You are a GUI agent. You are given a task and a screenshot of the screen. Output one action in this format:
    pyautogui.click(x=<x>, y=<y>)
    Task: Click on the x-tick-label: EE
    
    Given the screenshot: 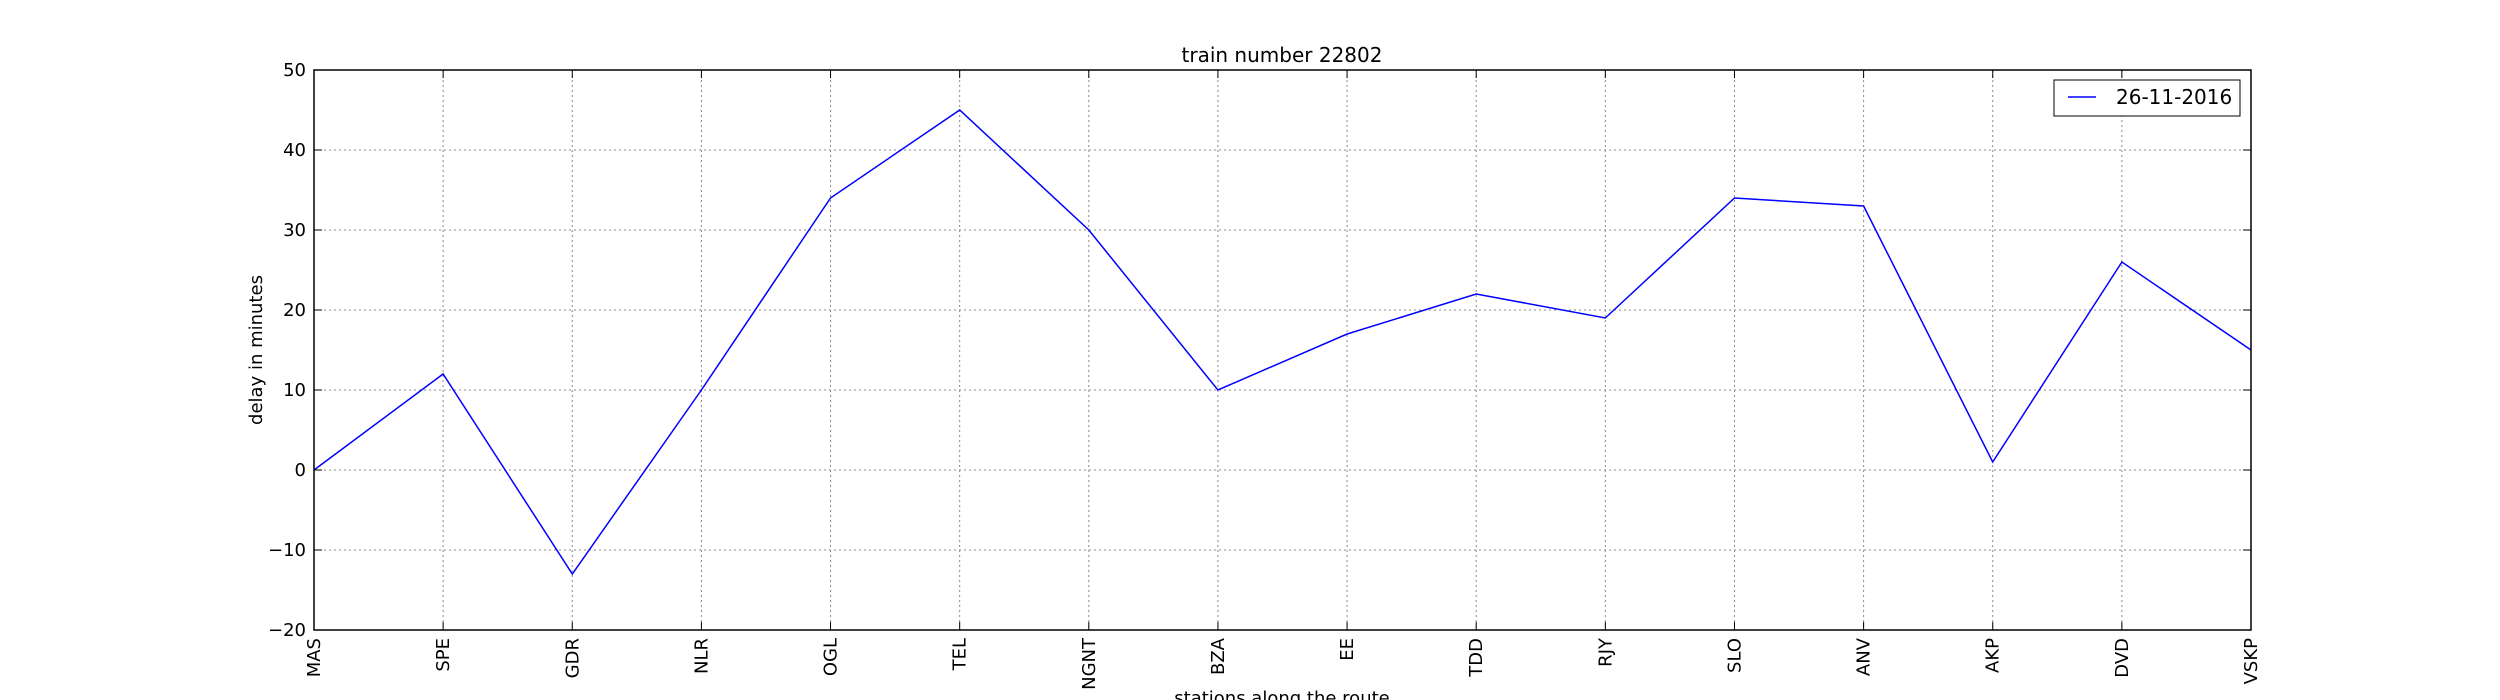 What is the action you would take?
    pyautogui.click(x=1347, y=649)
    